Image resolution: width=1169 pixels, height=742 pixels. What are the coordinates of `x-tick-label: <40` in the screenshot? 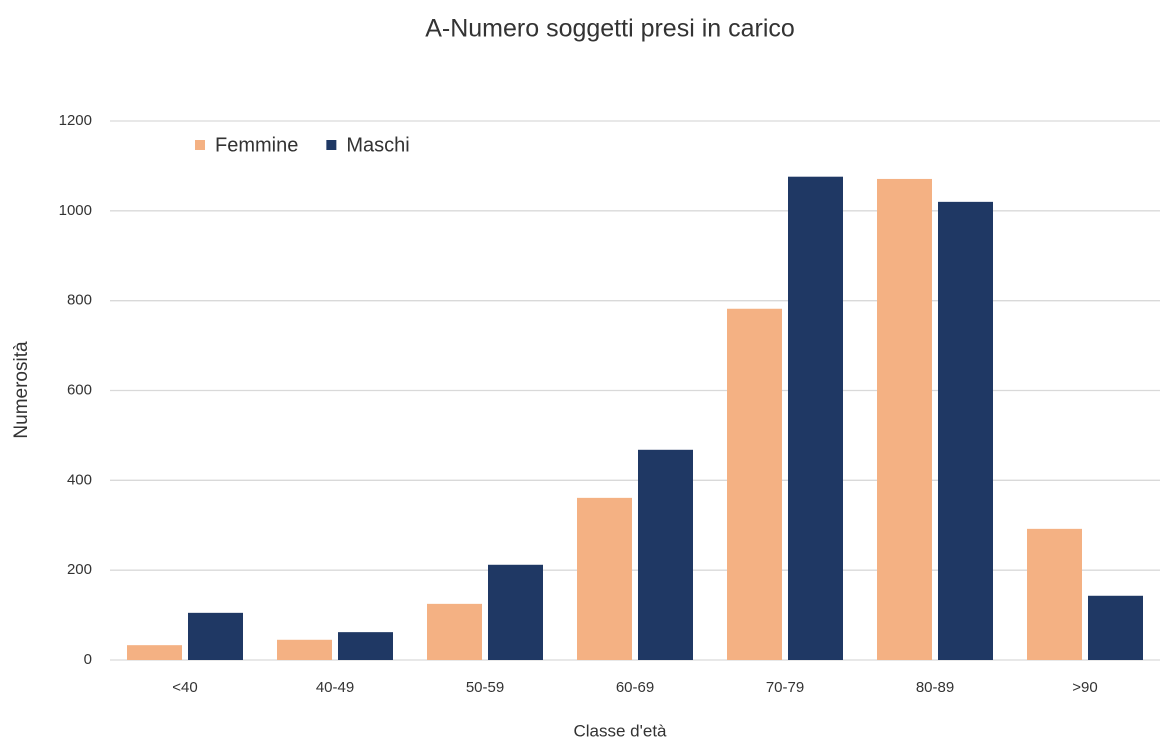 It's located at (184, 687).